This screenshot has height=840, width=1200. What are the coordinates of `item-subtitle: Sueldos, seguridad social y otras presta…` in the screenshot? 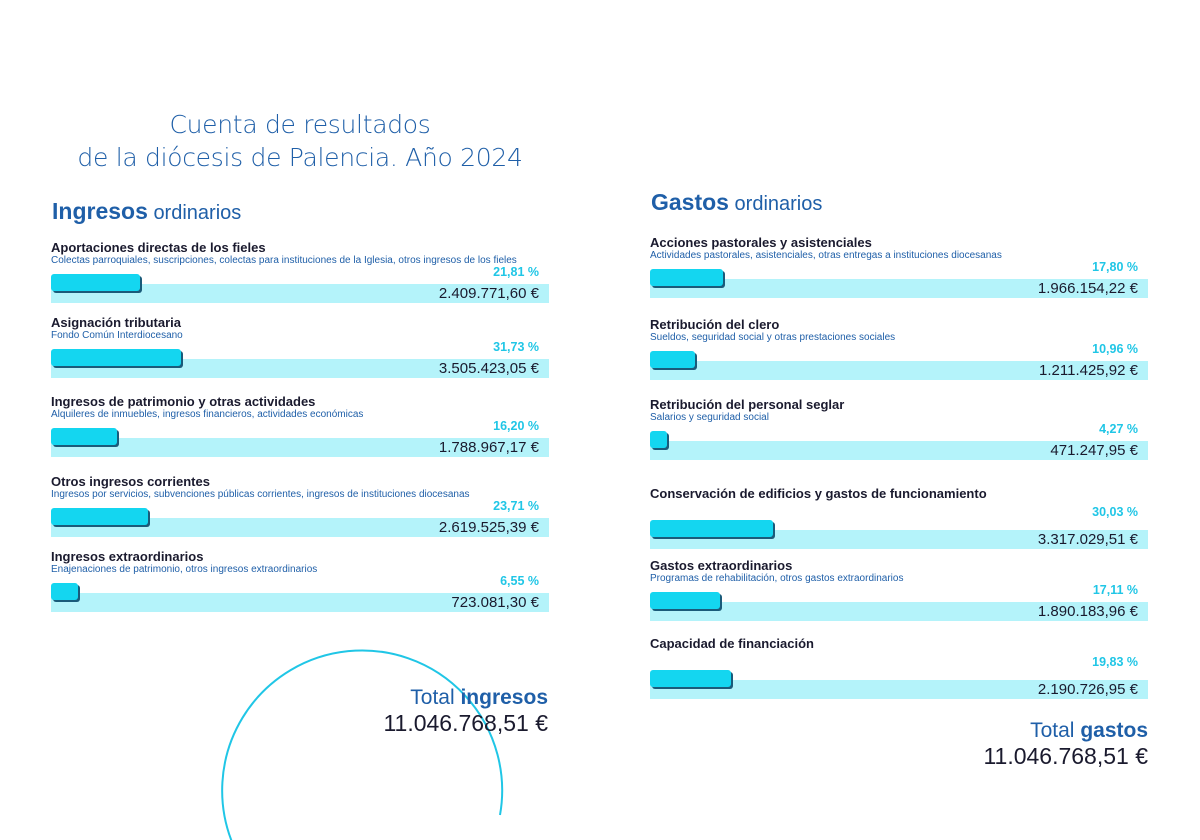 It's located at (773, 337).